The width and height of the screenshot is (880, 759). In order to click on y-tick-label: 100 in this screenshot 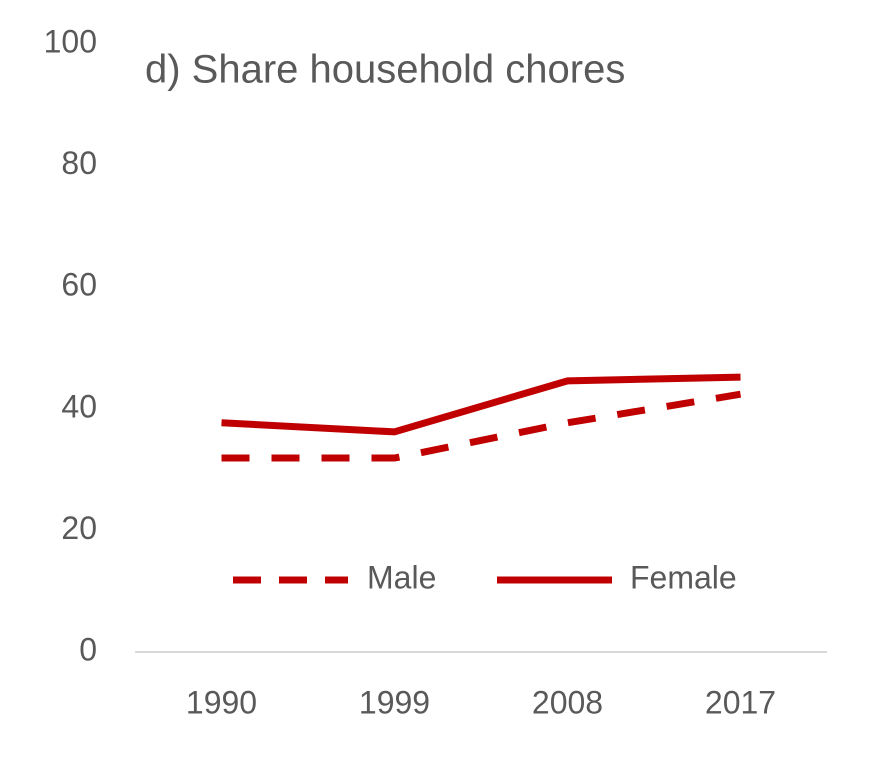, I will do `click(70, 41)`.